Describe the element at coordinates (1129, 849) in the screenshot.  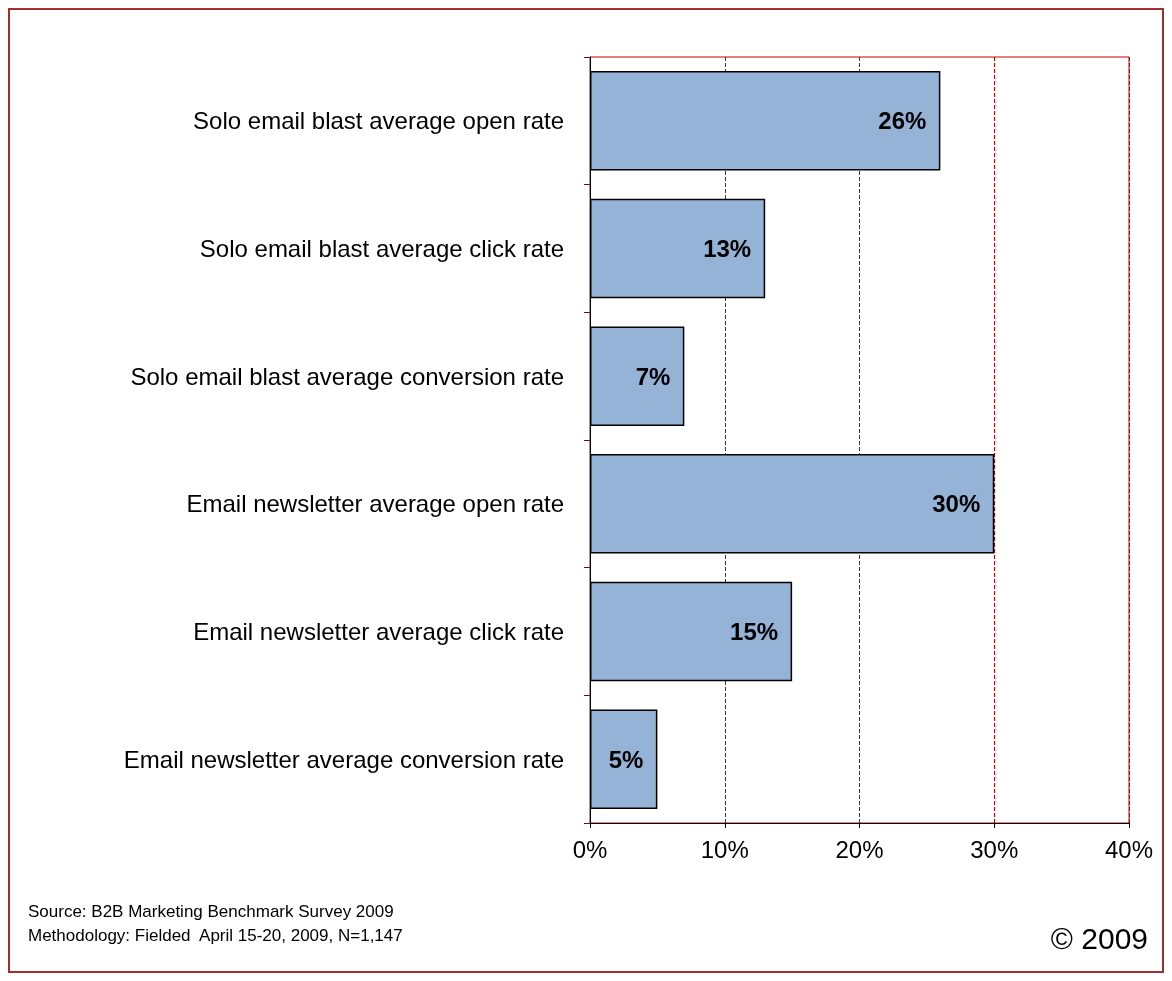
I see `x-tick-label: 40%` at that location.